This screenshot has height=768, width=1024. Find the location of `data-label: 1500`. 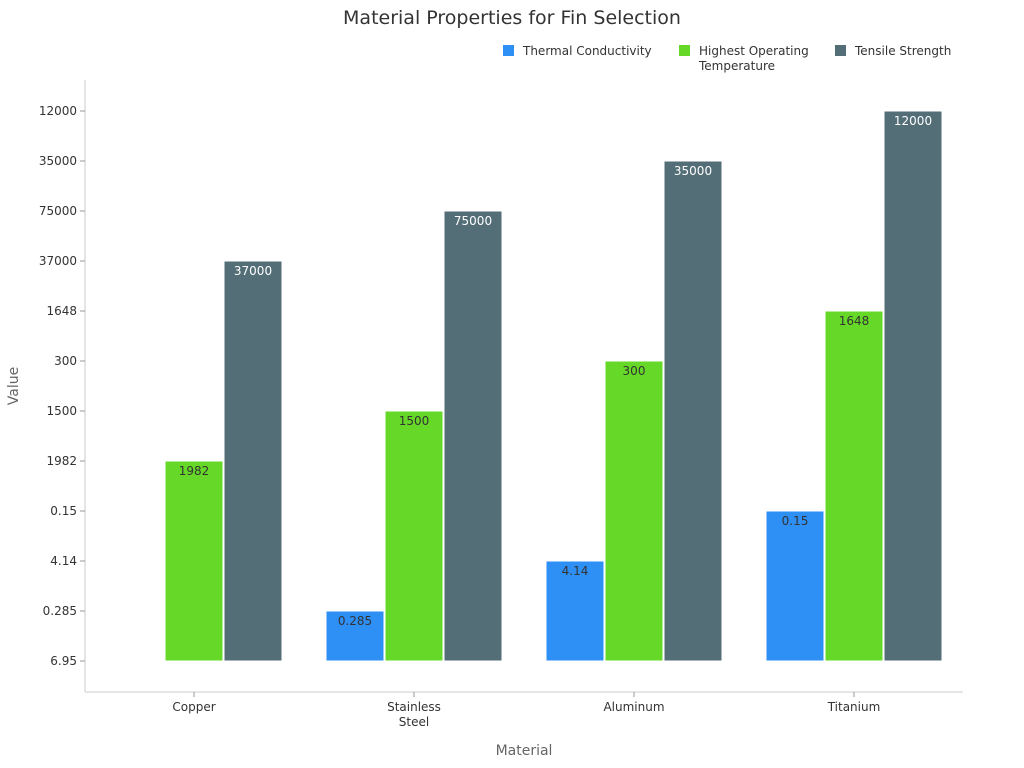

data-label: 1500 is located at coordinates (414, 421).